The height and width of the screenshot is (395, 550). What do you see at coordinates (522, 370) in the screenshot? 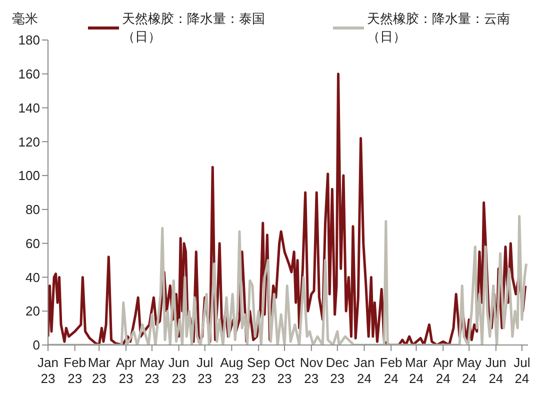
I see `x-tick-label: Jul 24` at bounding box center [522, 370].